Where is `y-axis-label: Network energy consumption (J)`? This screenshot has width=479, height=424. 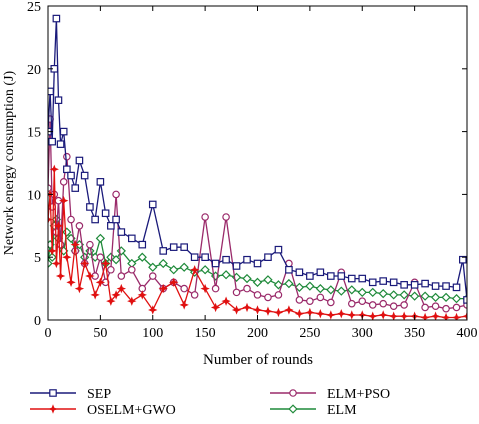 y-axis-label: Network energy consumption (J) is located at coordinates (9, 162).